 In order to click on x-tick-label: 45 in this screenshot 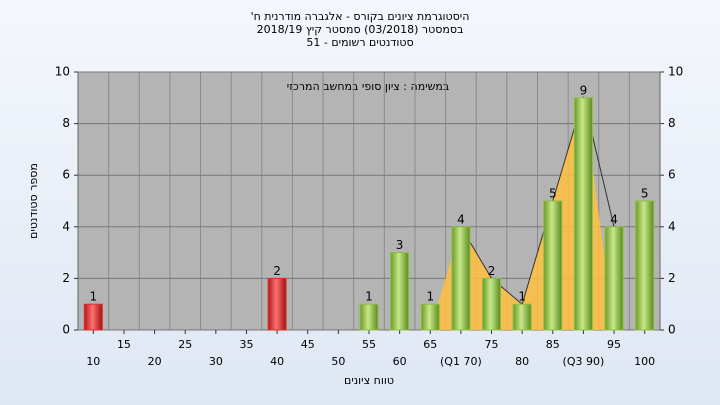, I will do `click(308, 344)`.